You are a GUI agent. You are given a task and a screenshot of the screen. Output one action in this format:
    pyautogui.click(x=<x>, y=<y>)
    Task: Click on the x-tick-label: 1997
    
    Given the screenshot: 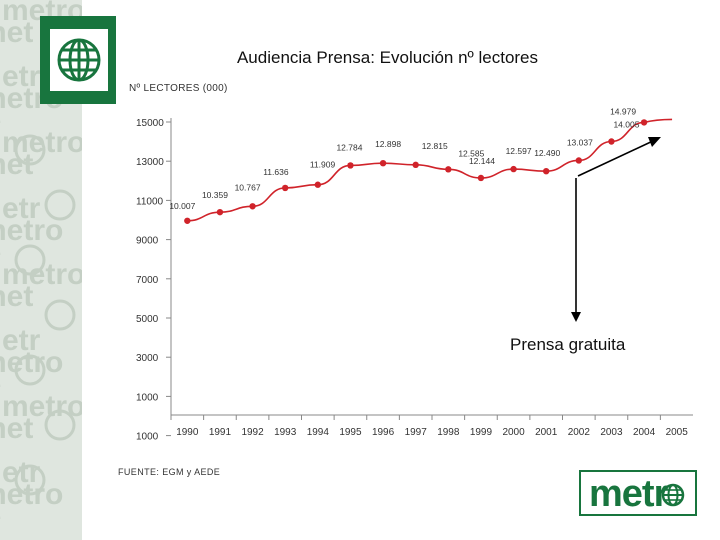 What is the action you would take?
    pyautogui.click(x=416, y=432)
    